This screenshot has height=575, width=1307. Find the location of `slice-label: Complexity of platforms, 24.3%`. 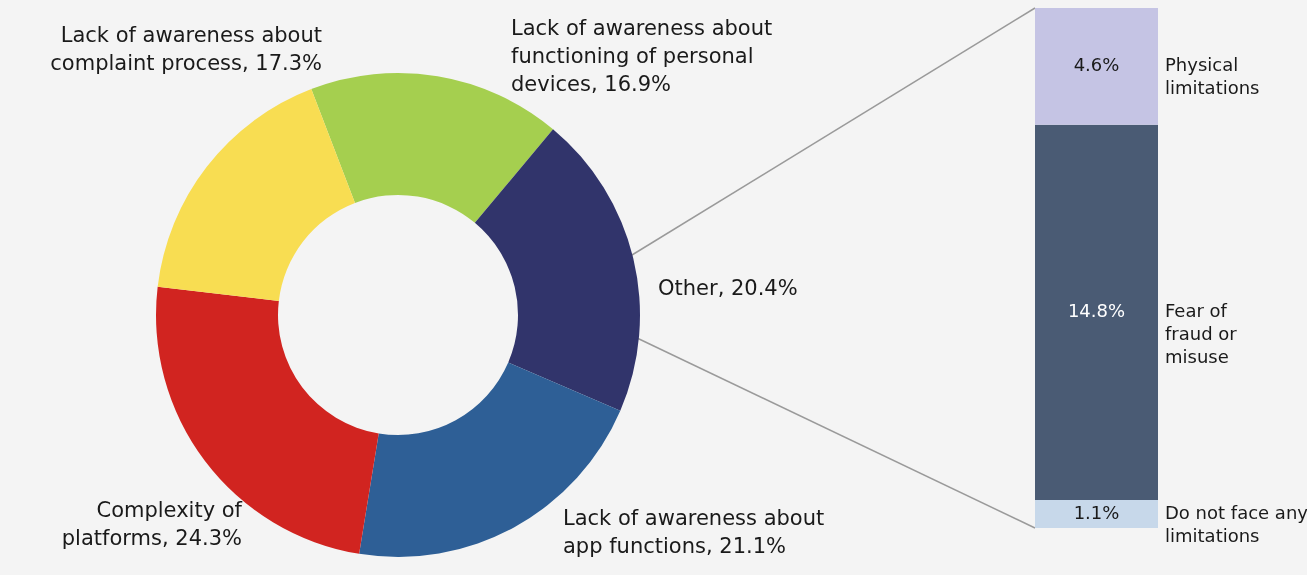

slice-label: Complexity of platforms, 24.3% is located at coordinates (152, 524).